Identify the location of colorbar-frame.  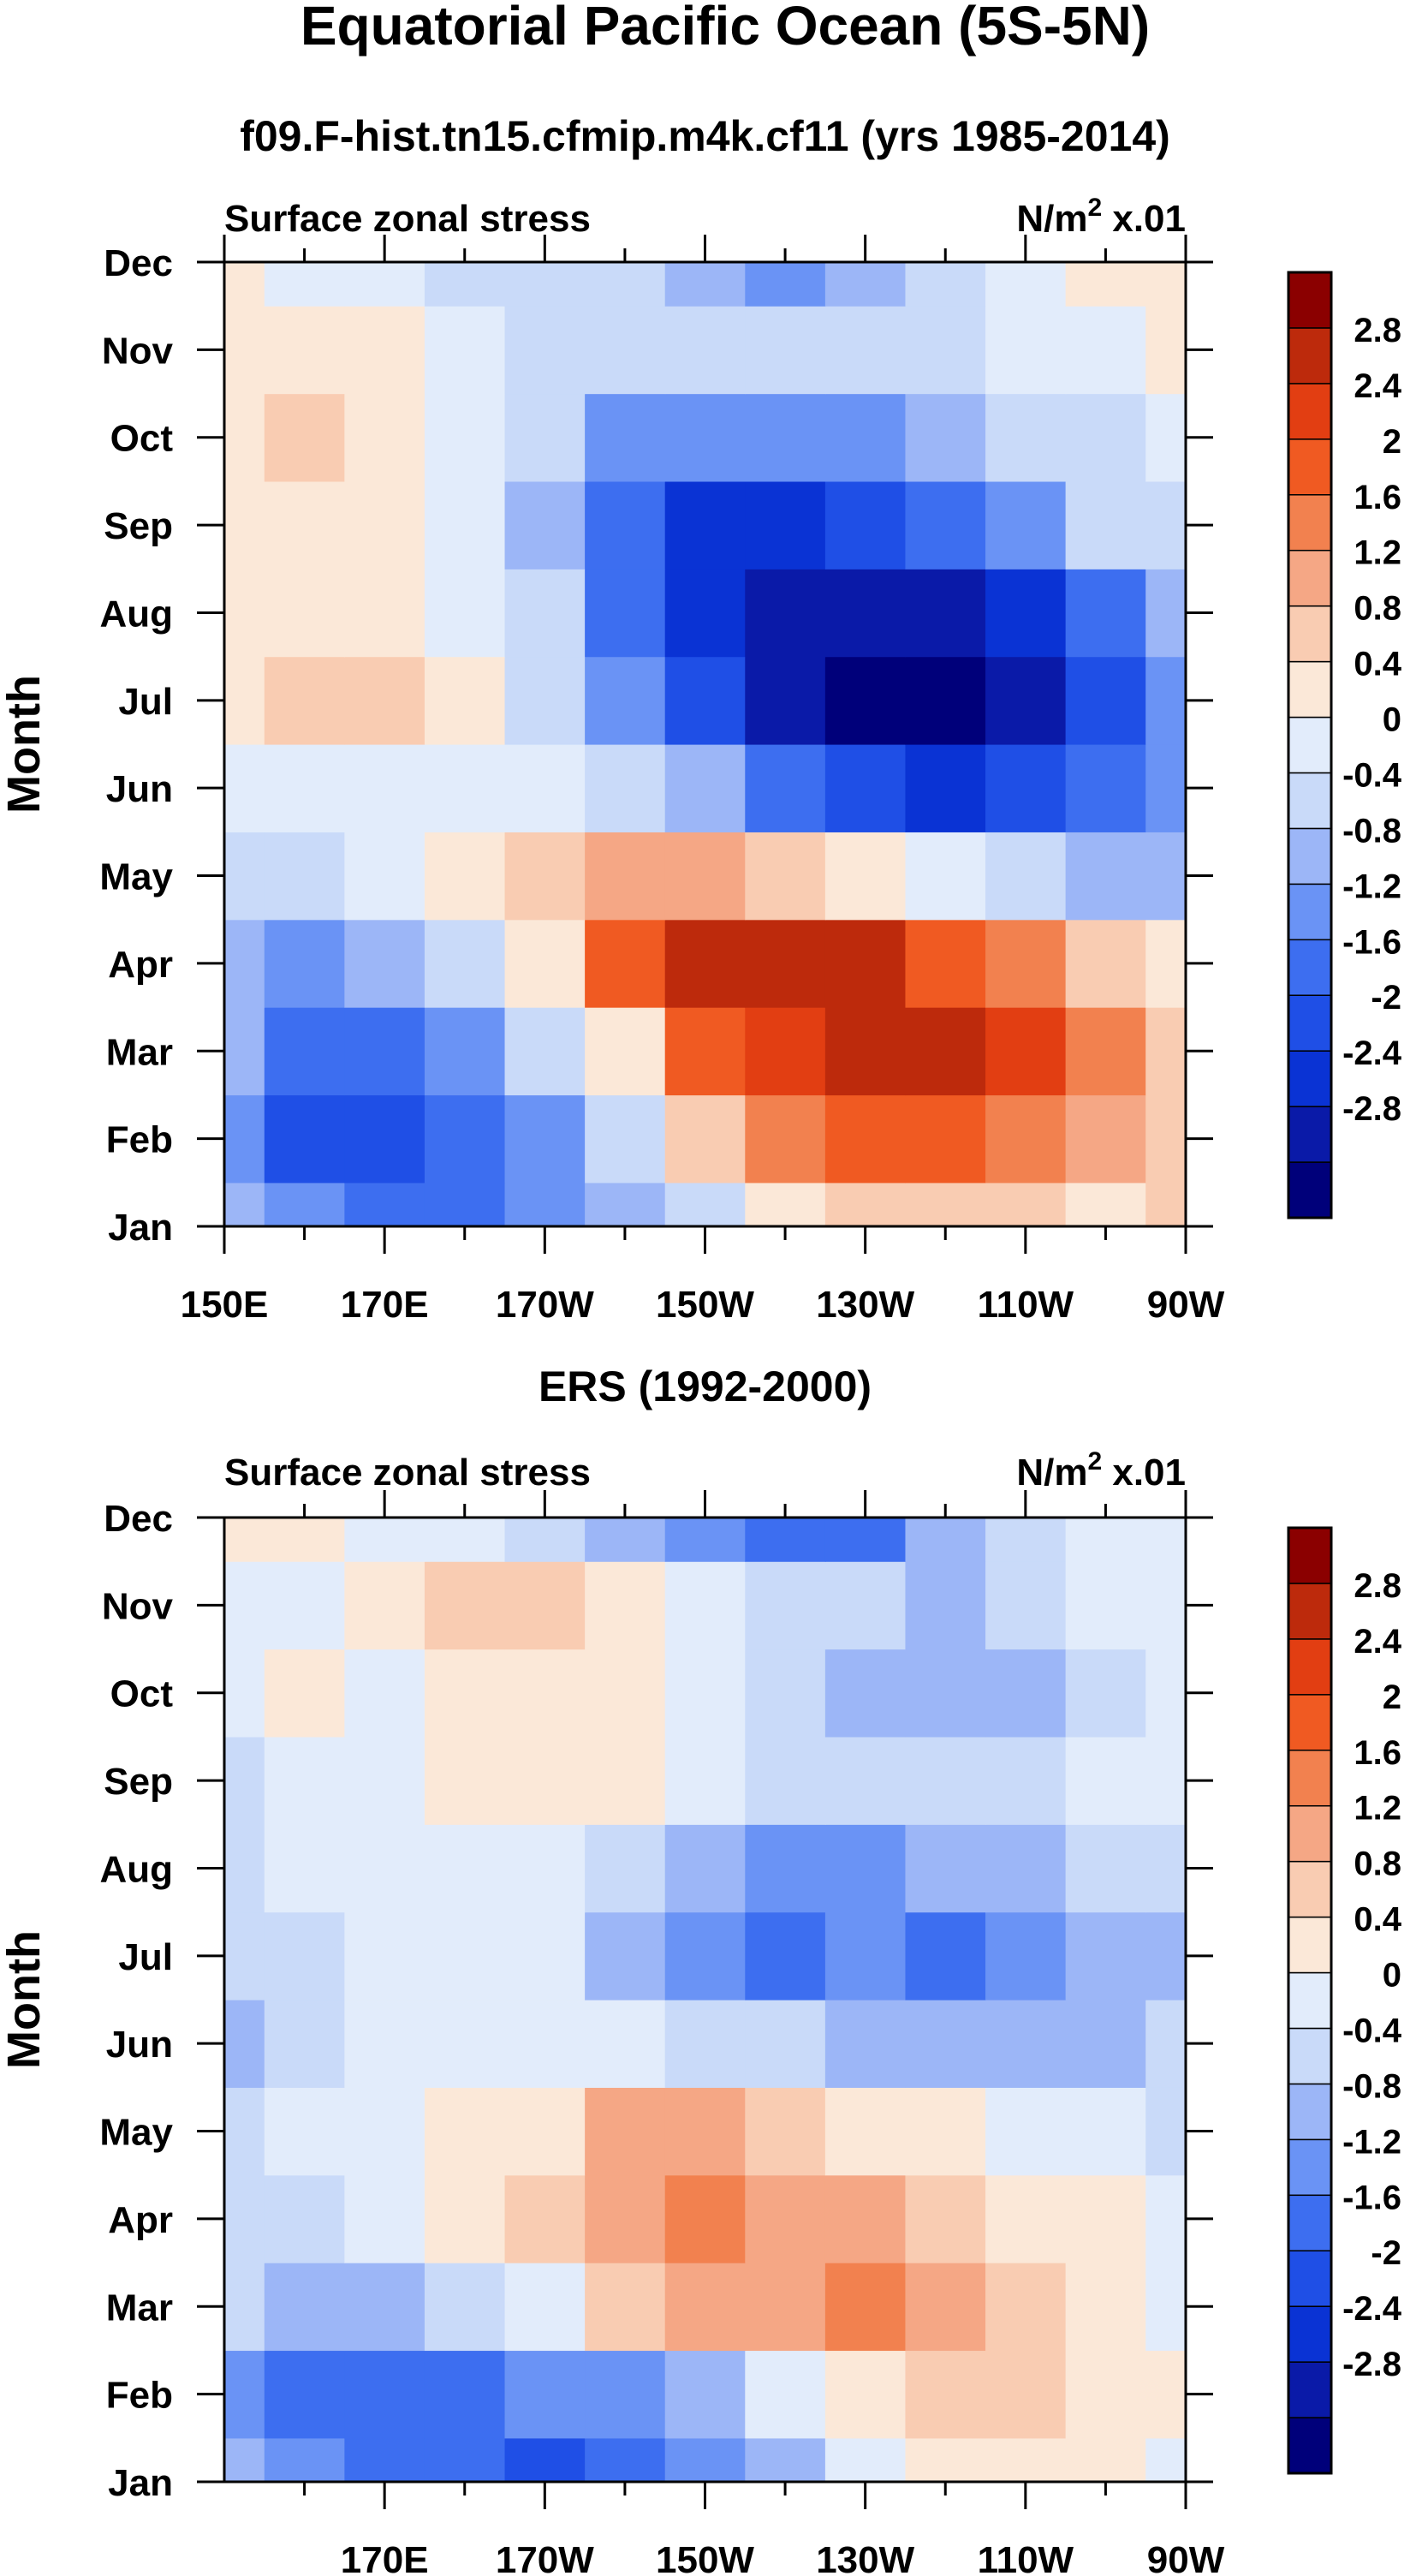
(1310, 745).